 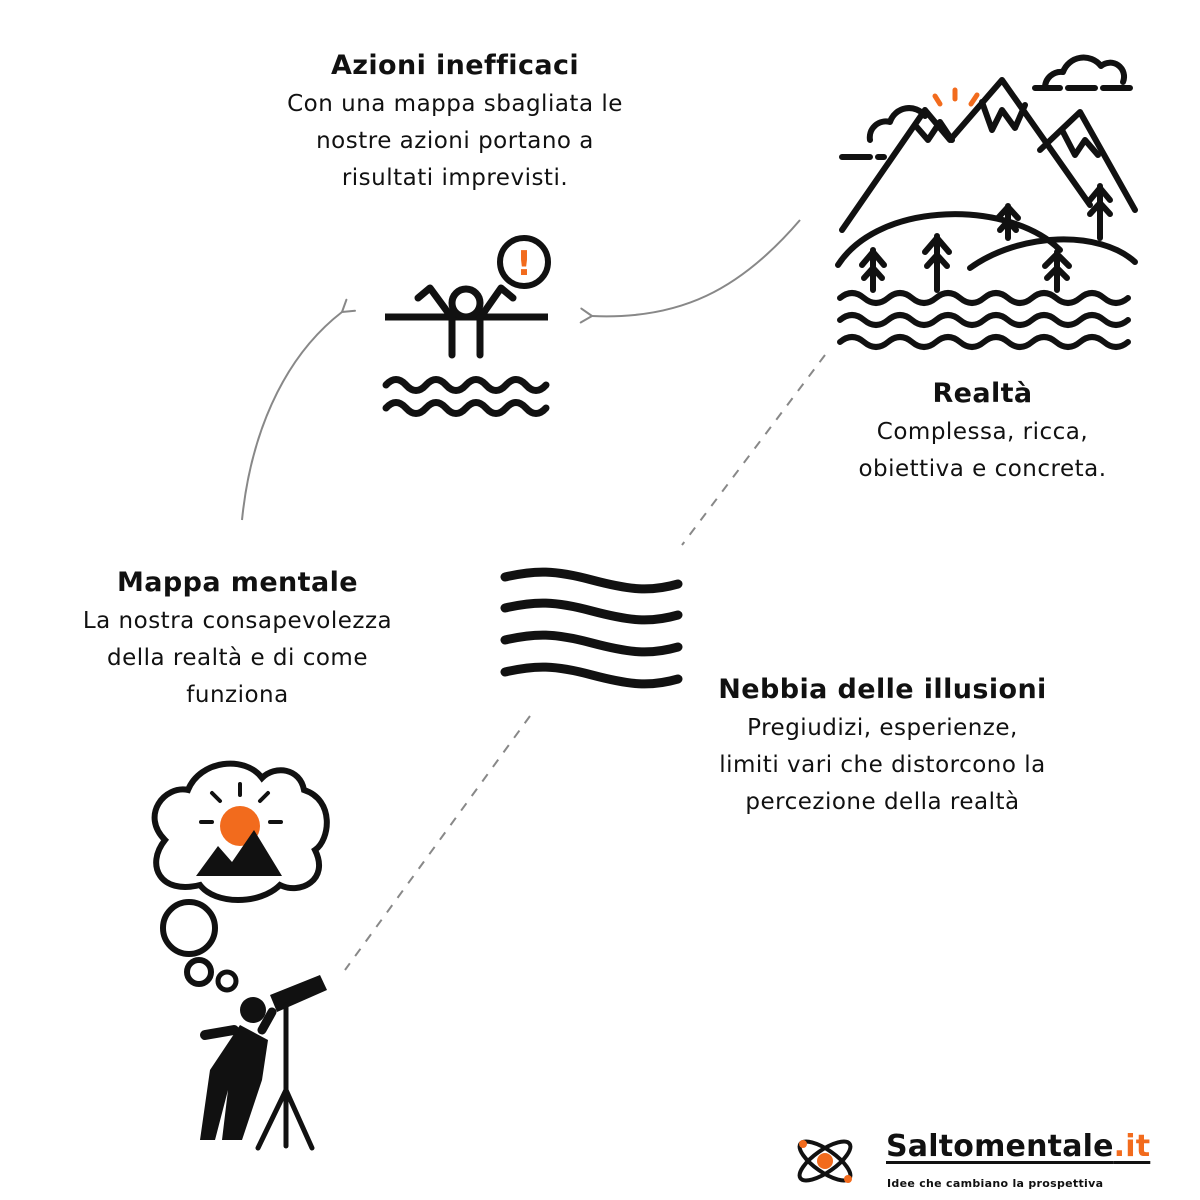 I want to click on person-telescope-icon, so click(x=263, y=1063).